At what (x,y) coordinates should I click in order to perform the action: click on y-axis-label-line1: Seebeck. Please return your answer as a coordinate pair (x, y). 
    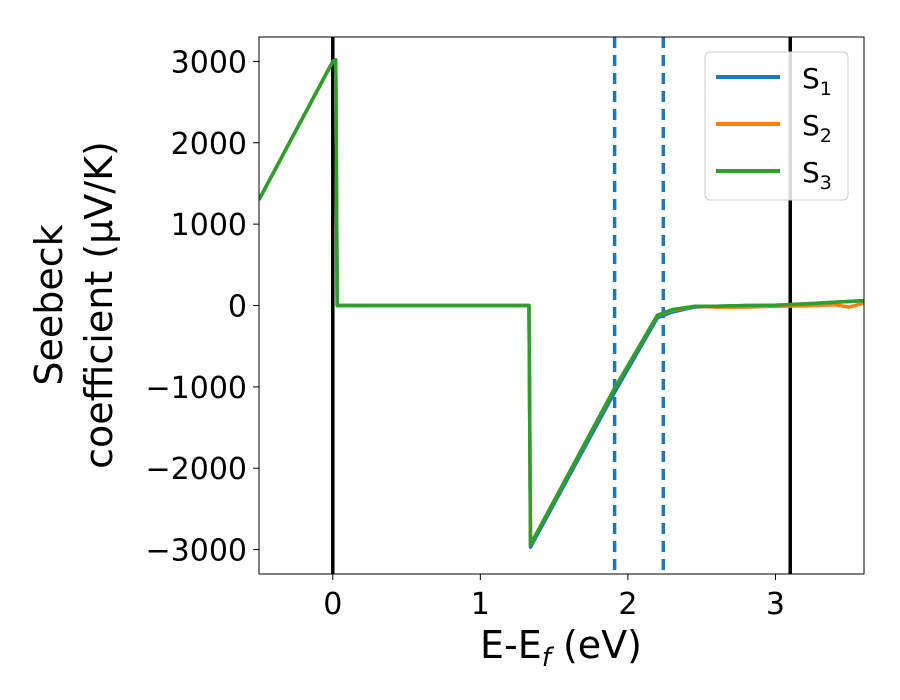
    Looking at the image, I should click on (49, 304).